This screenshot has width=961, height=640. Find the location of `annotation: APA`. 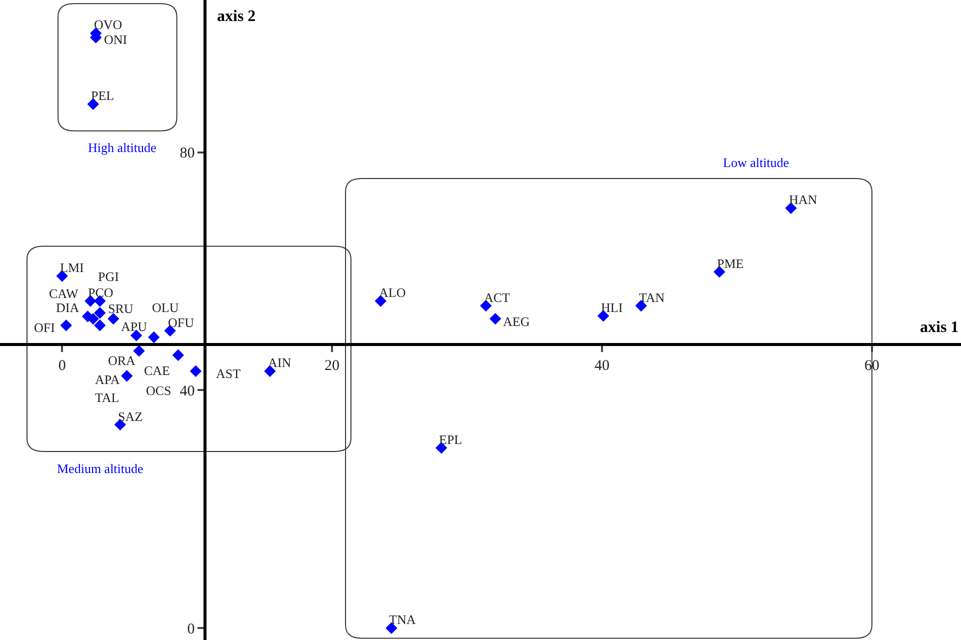

annotation: APA is located at coordinates (107, 379).